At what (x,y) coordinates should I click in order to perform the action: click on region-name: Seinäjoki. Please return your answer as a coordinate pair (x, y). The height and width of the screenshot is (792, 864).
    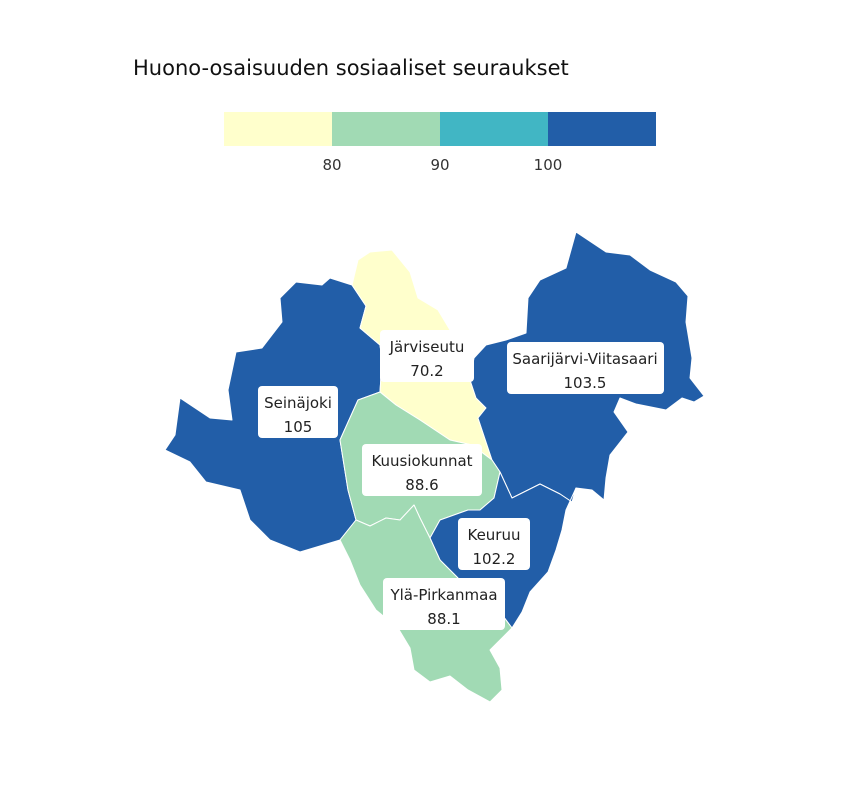
    Looking at the image, I should click on (298, 403).